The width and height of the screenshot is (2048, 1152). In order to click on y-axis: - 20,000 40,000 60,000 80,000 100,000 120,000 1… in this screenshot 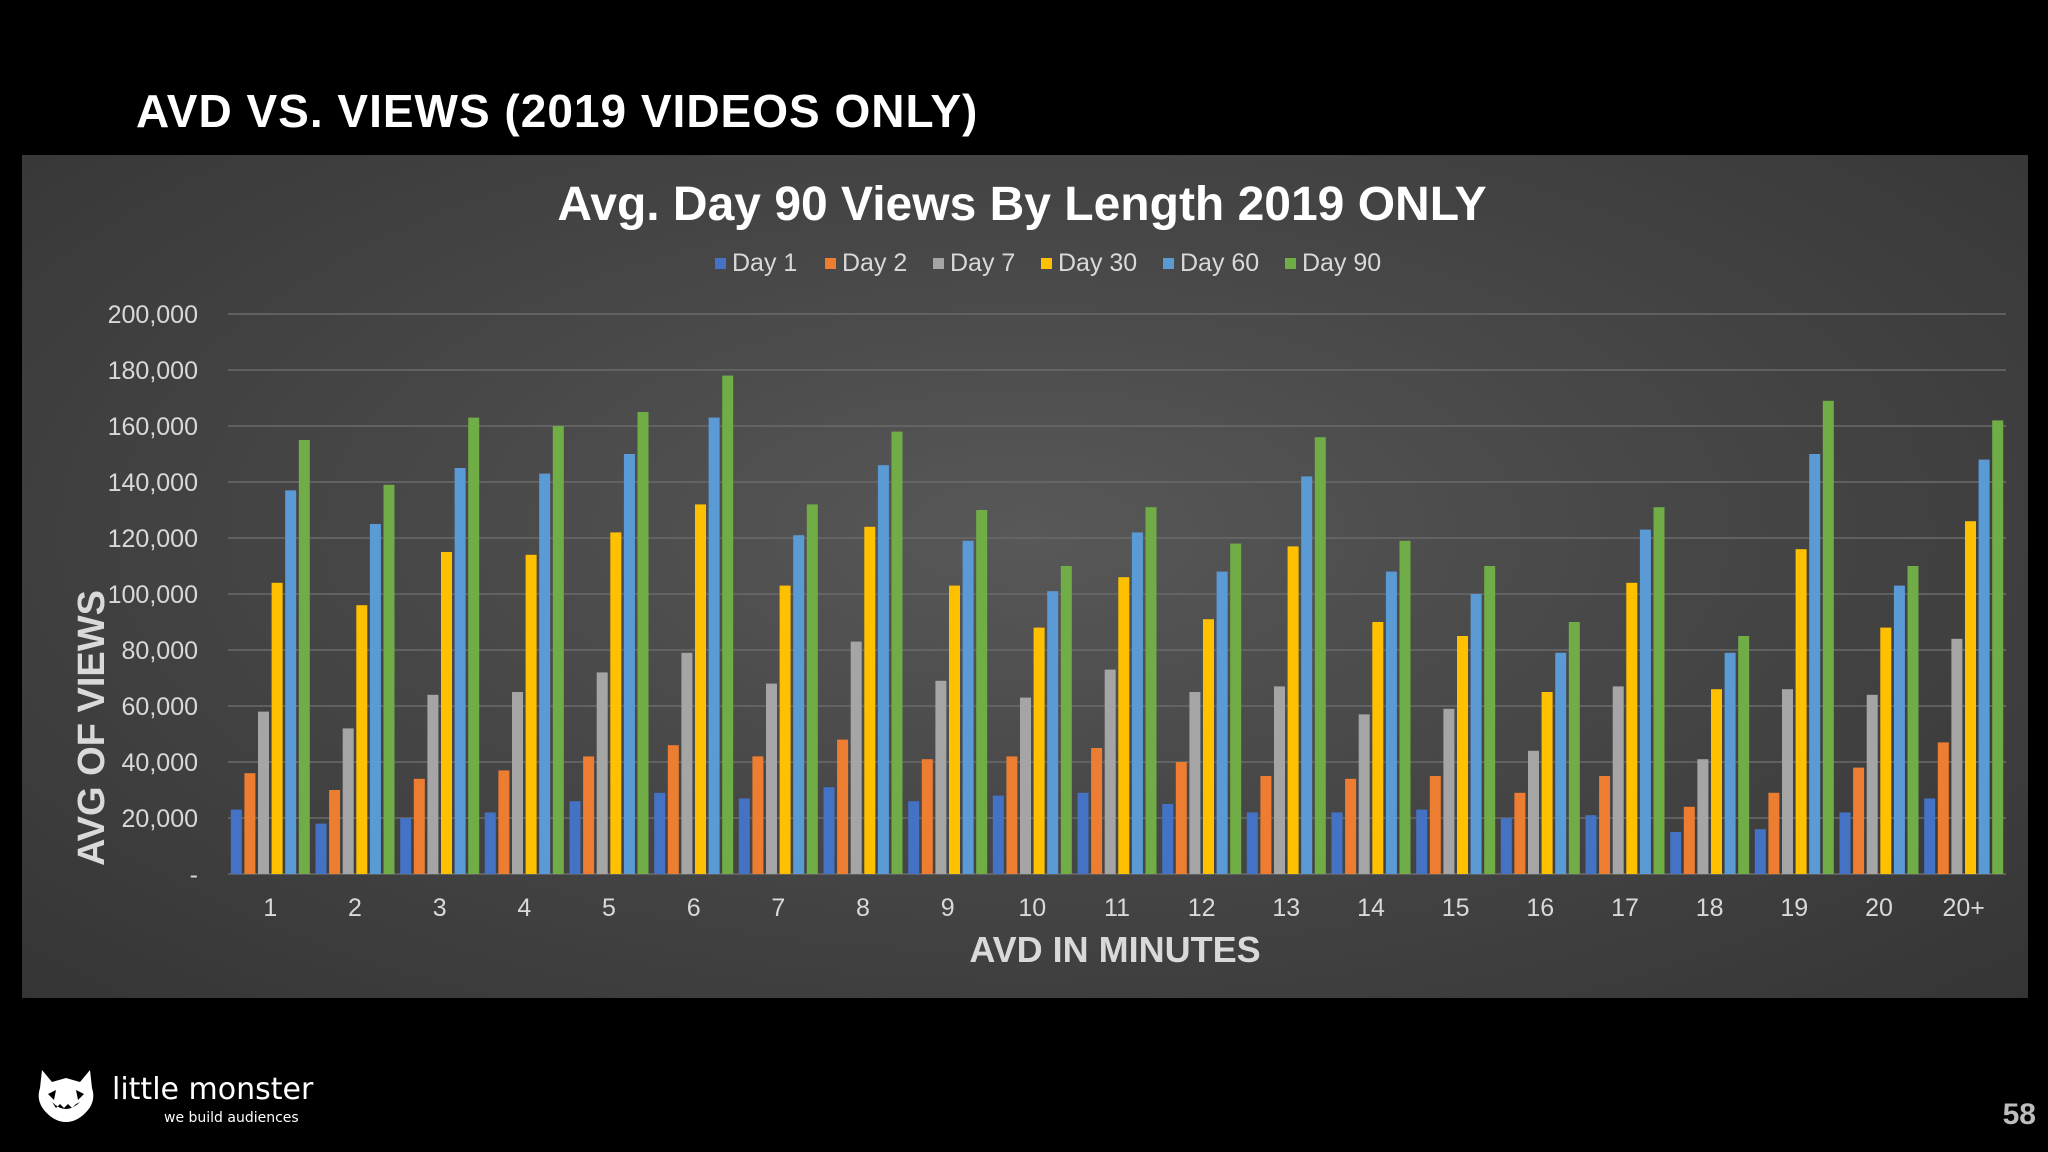, I will do `click(153, 595)`.